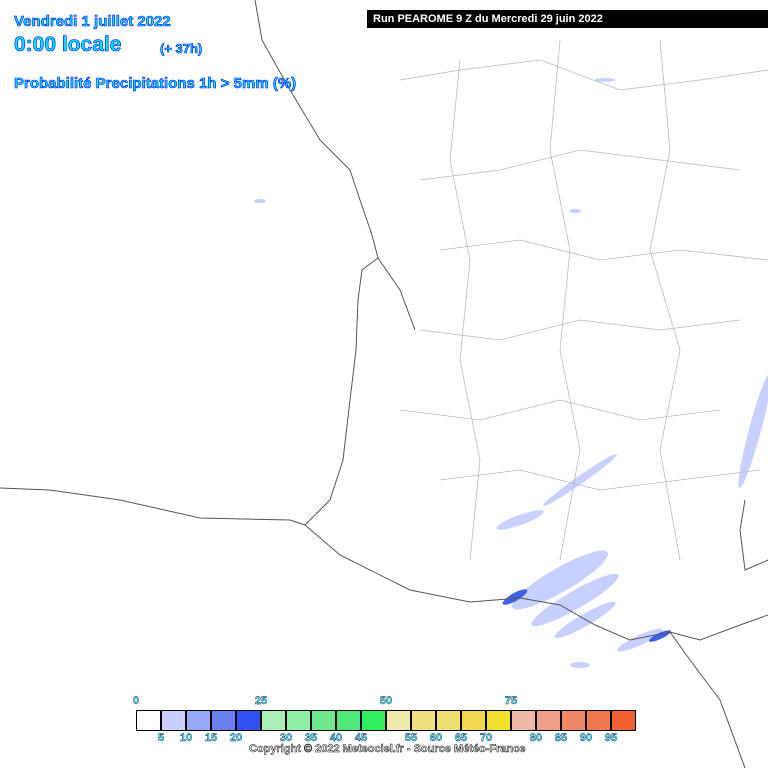 The image size is (768, 768). What do you see at coordinates (155, 84) in the screenshot?
I see `parameter-title: Probabilité Precipitations 1h > 5mm (%)` at bounding box center [155, 84].